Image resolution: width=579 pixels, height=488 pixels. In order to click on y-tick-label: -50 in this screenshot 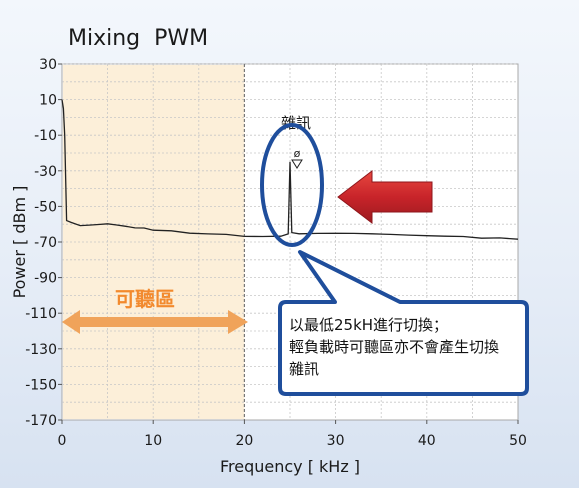, I will do `click(45, 207)`.